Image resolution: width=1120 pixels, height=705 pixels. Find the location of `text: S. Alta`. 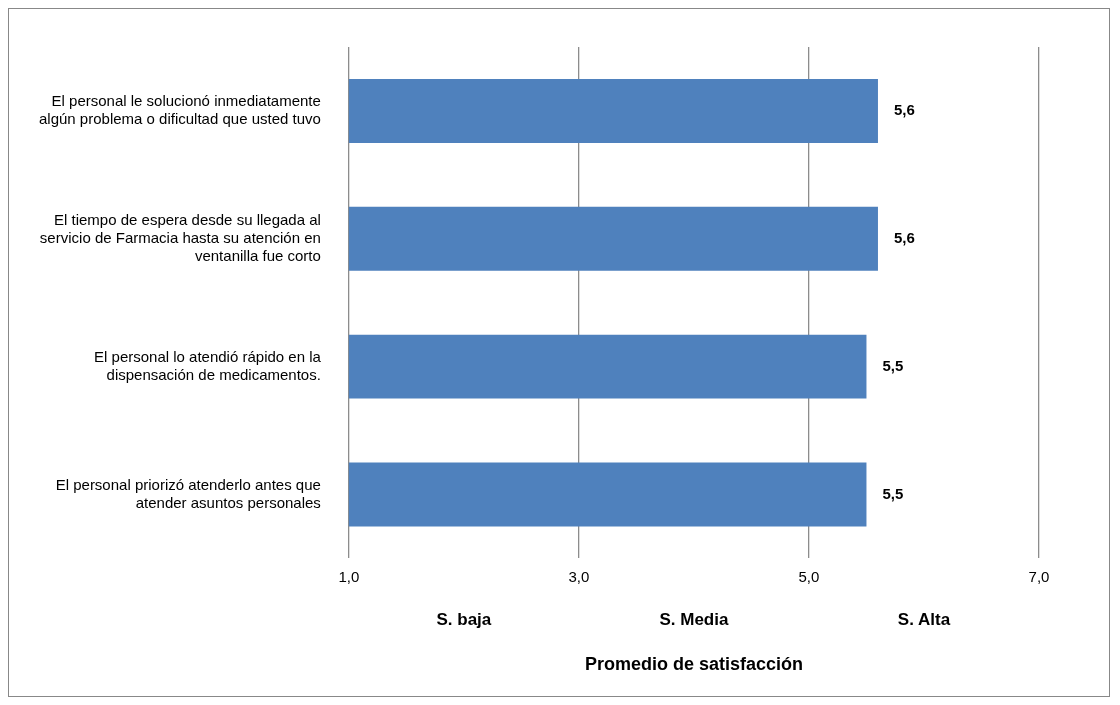

text: S. Alta is located at coordinates (924, 620).